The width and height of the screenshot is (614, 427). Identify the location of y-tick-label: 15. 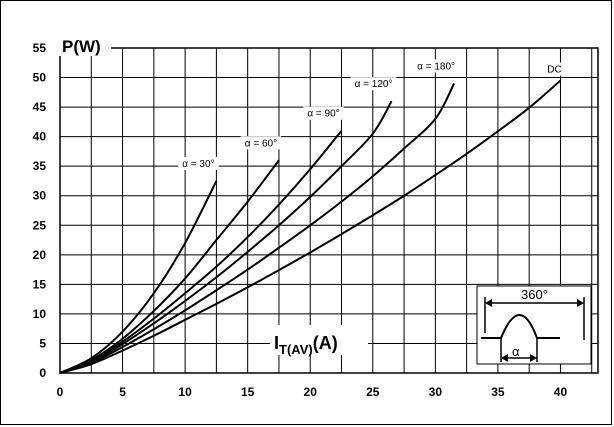
(40, 284).